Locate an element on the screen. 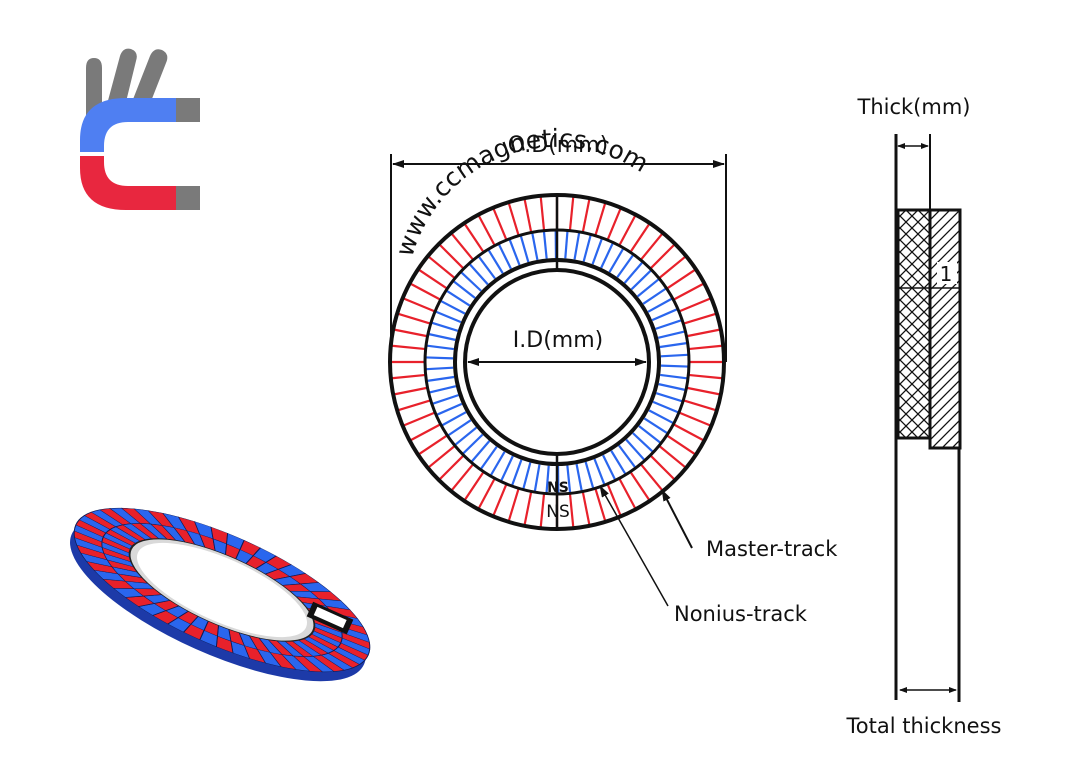  track-boundary is located at coordinates (557, 362).